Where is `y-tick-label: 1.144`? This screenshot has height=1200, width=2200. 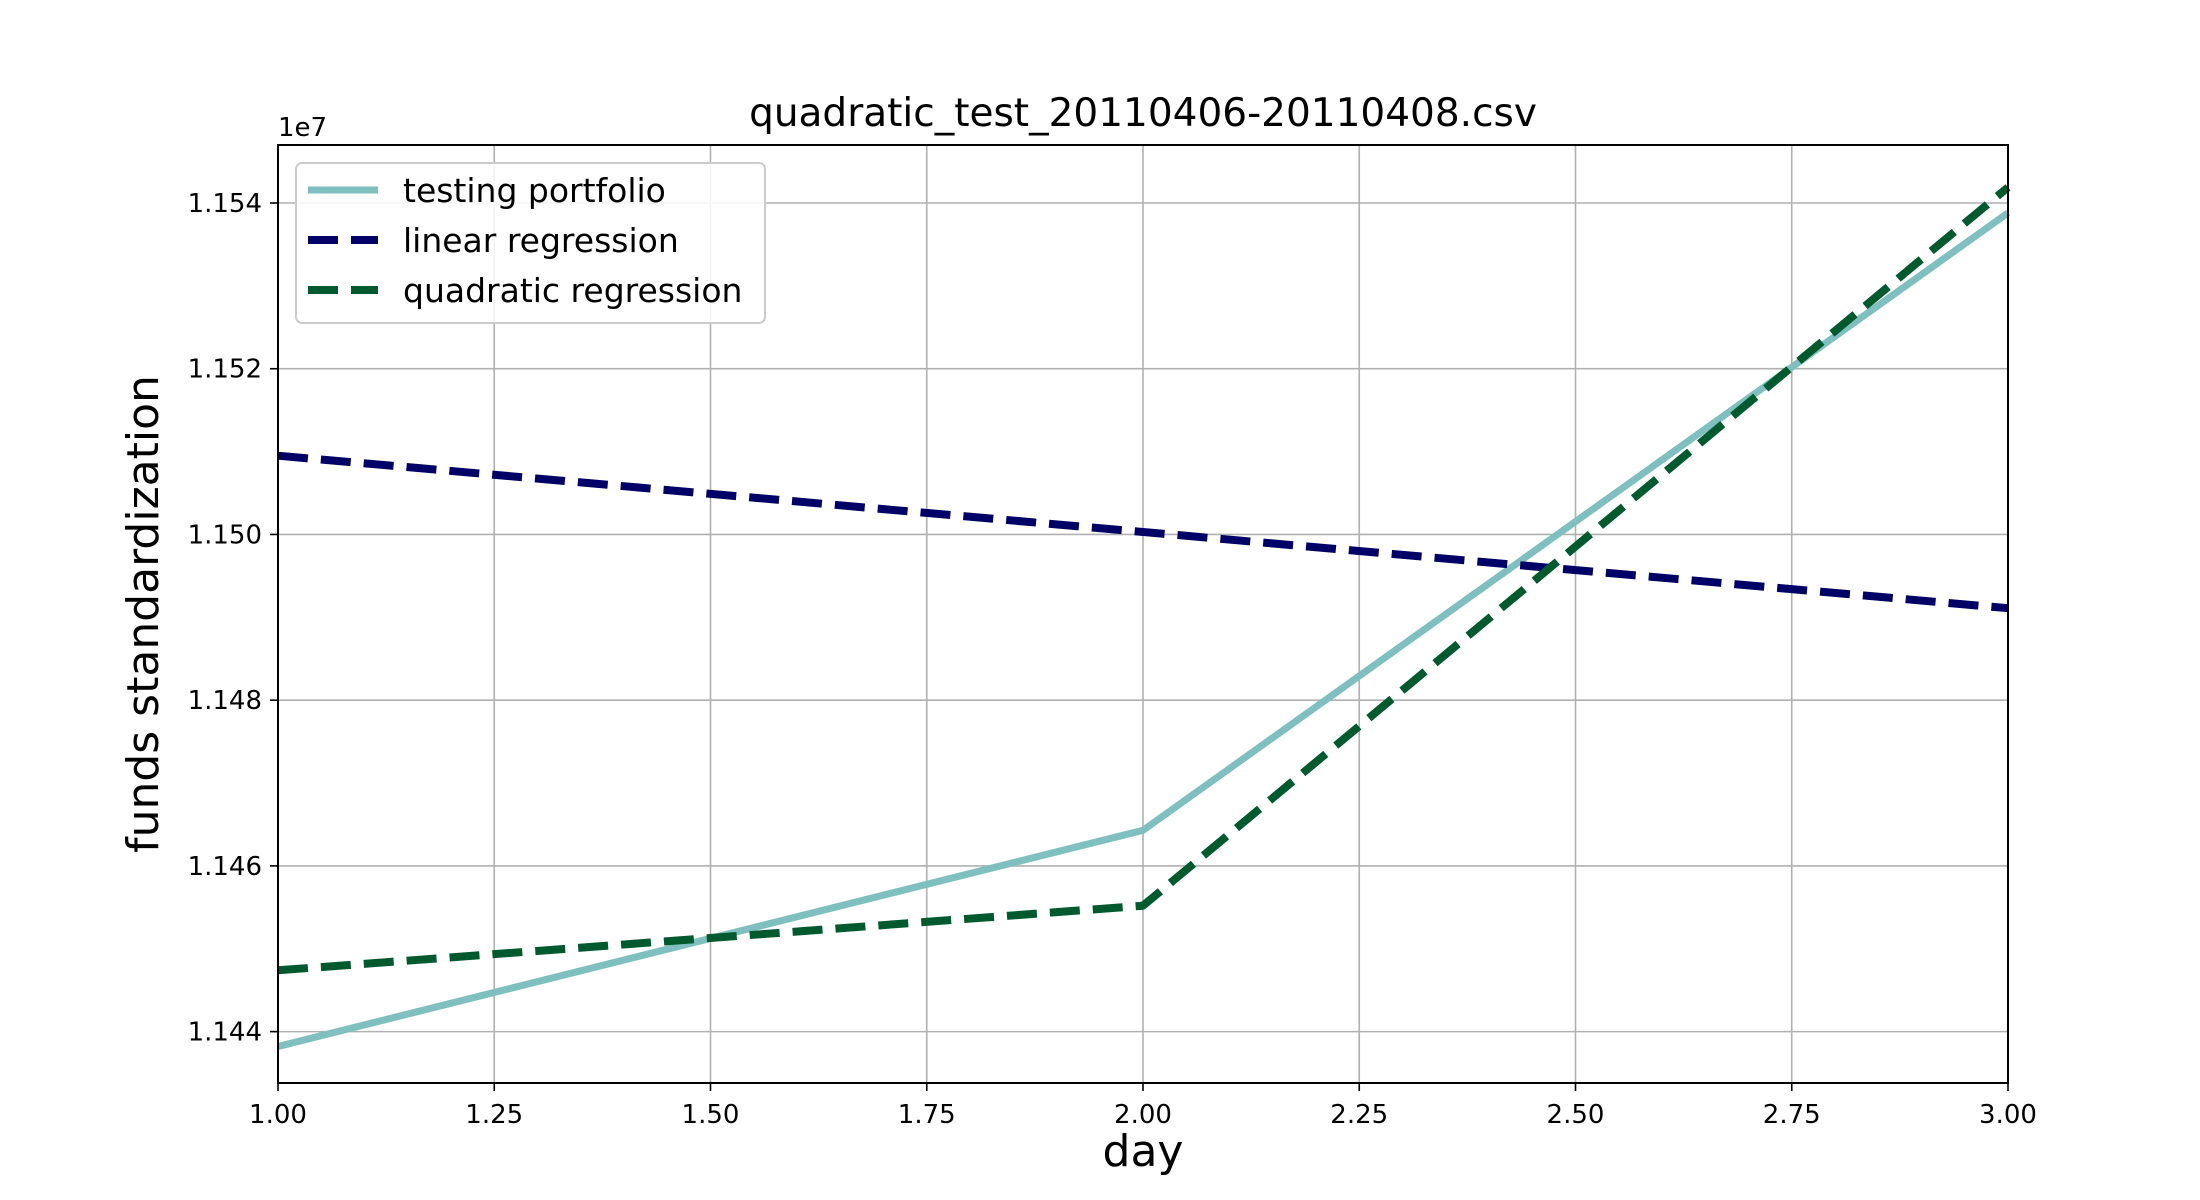 y-tick-label: 1.144 is located at coordinates (225, 1033).